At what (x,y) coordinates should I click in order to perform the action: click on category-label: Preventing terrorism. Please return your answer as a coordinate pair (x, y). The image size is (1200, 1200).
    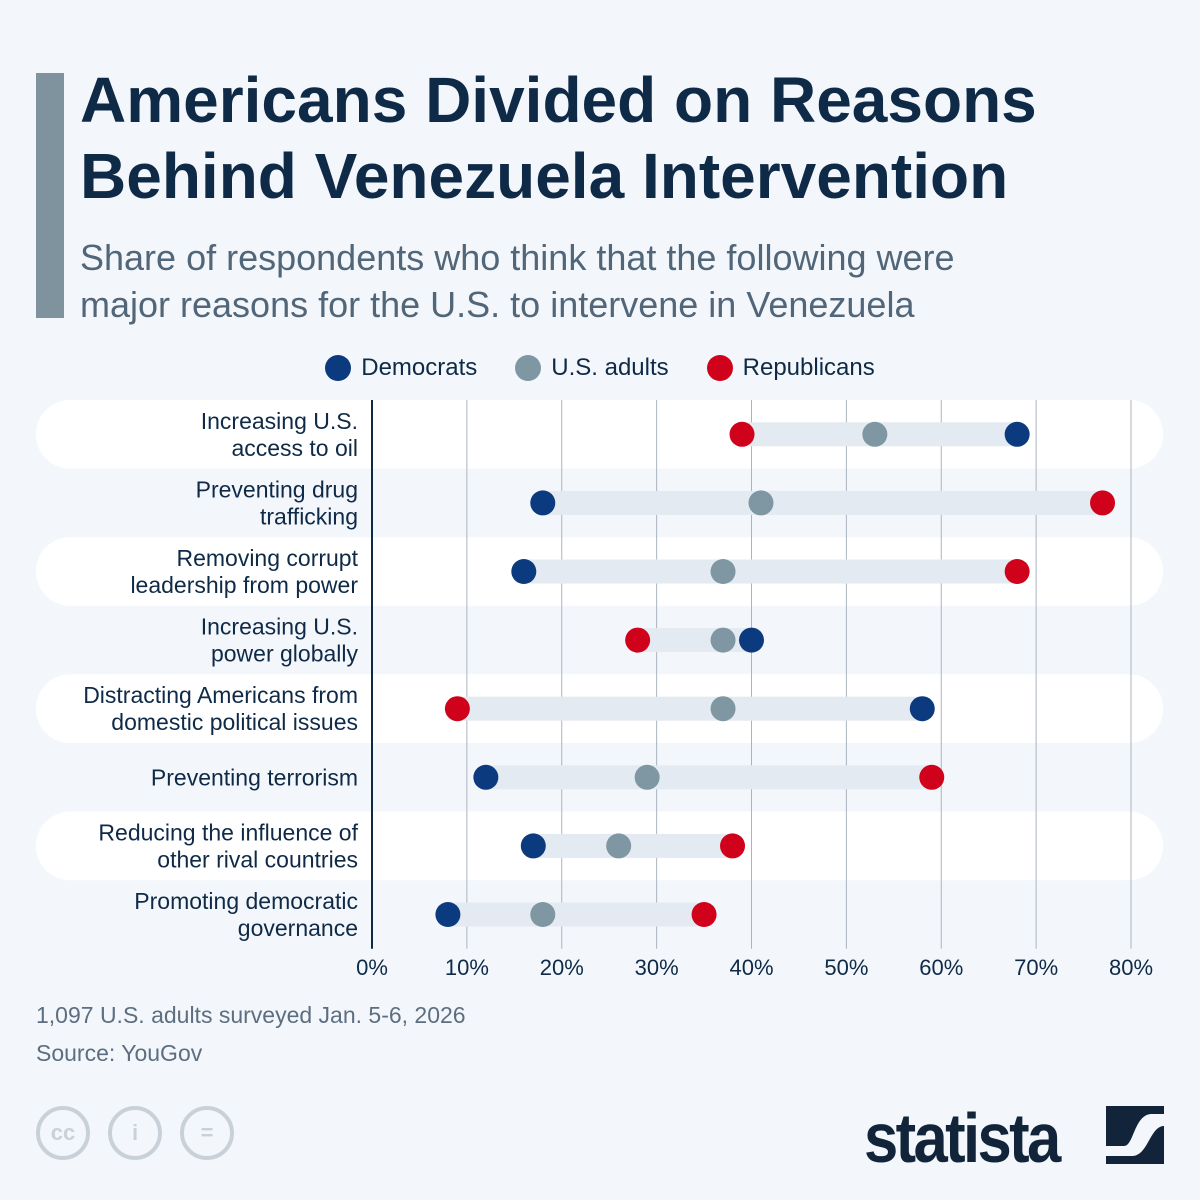
    Looking at the image, I should click on (254, 777).